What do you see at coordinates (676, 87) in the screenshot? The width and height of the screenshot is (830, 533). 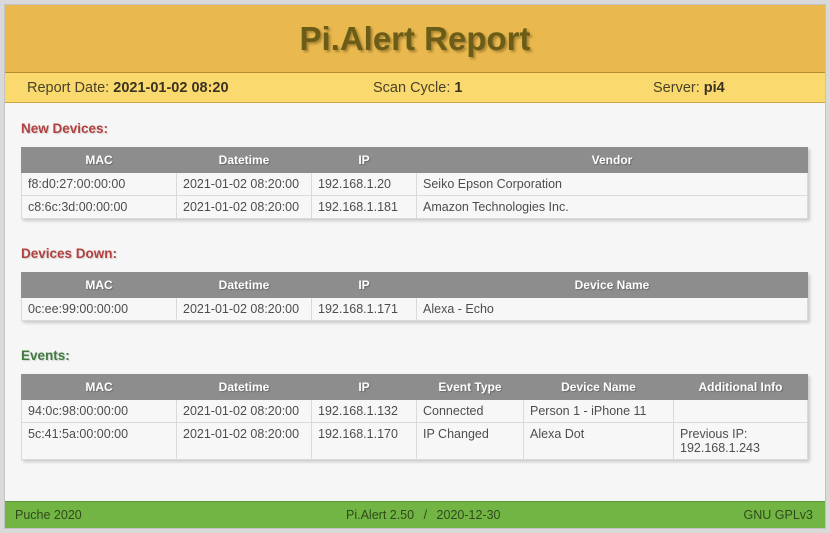 I see `server-label: Server:` at bounding box center [676, 87].